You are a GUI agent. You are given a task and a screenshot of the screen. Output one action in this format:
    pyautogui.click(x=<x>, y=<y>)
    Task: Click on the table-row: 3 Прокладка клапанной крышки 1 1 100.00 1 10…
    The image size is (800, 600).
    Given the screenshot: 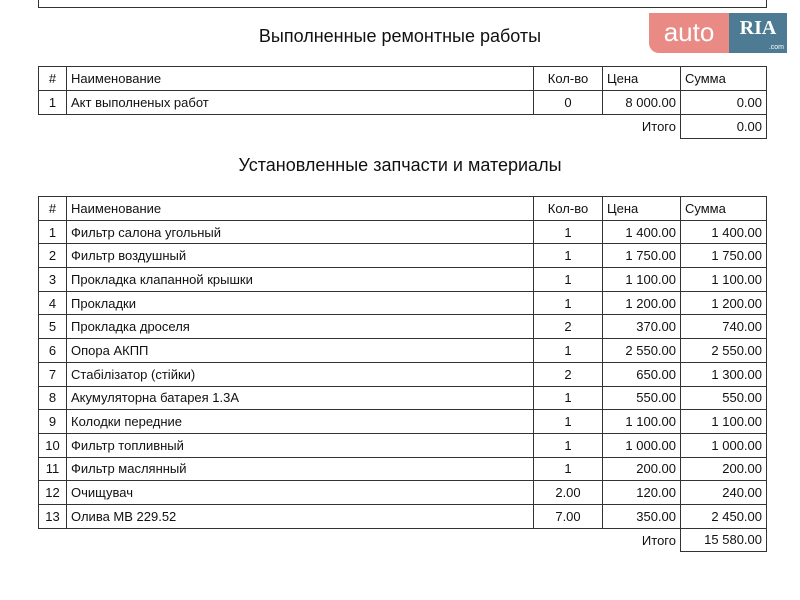 What is the action you would take?
    pyautogui.click(x=402, y=279)
    